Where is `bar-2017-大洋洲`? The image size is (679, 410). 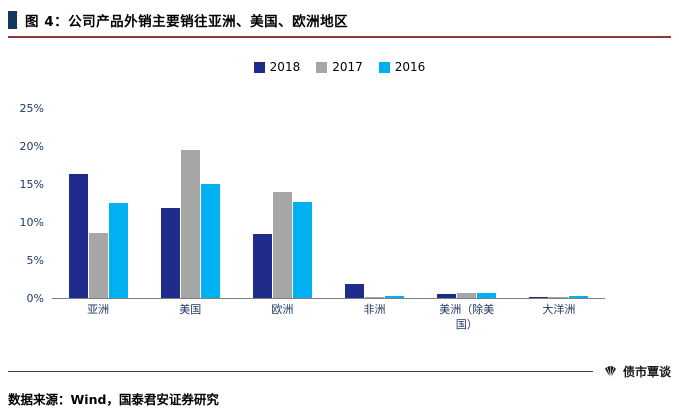
bar-2017-大洋洲 is located at coordinates (559, 297).